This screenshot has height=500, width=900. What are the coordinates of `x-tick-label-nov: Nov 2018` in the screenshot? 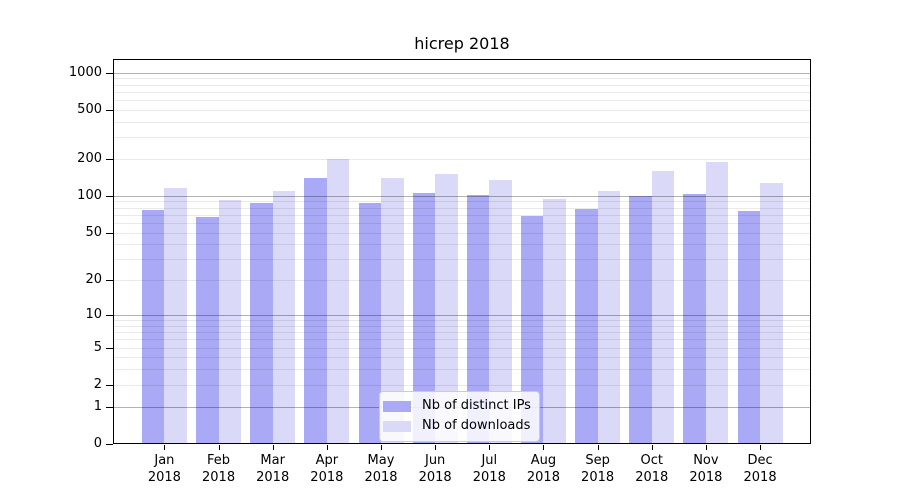 It's located at (706, 469).